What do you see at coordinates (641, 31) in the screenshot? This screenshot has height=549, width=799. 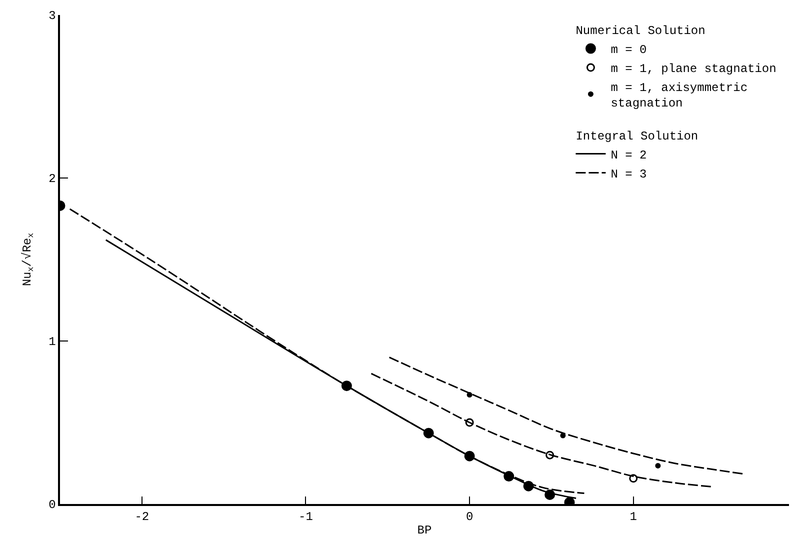 I see `annotation: Numerical Solution` at bounding box center [641, 31].